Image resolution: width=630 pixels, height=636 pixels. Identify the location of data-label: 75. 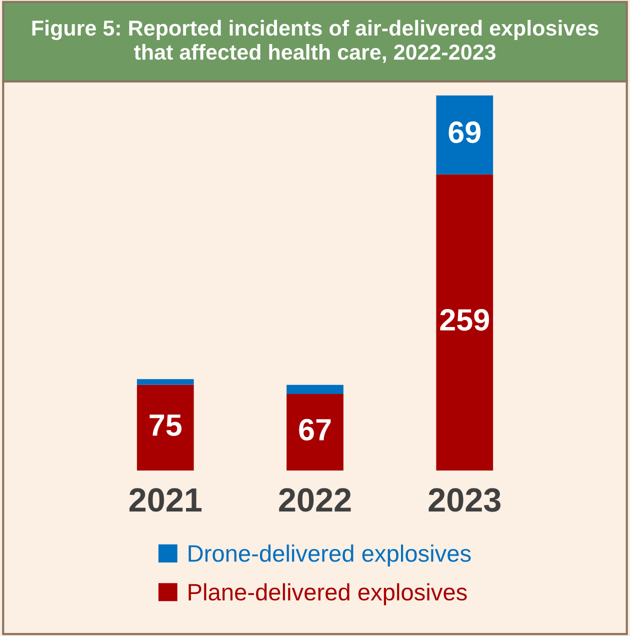
(166, 425).